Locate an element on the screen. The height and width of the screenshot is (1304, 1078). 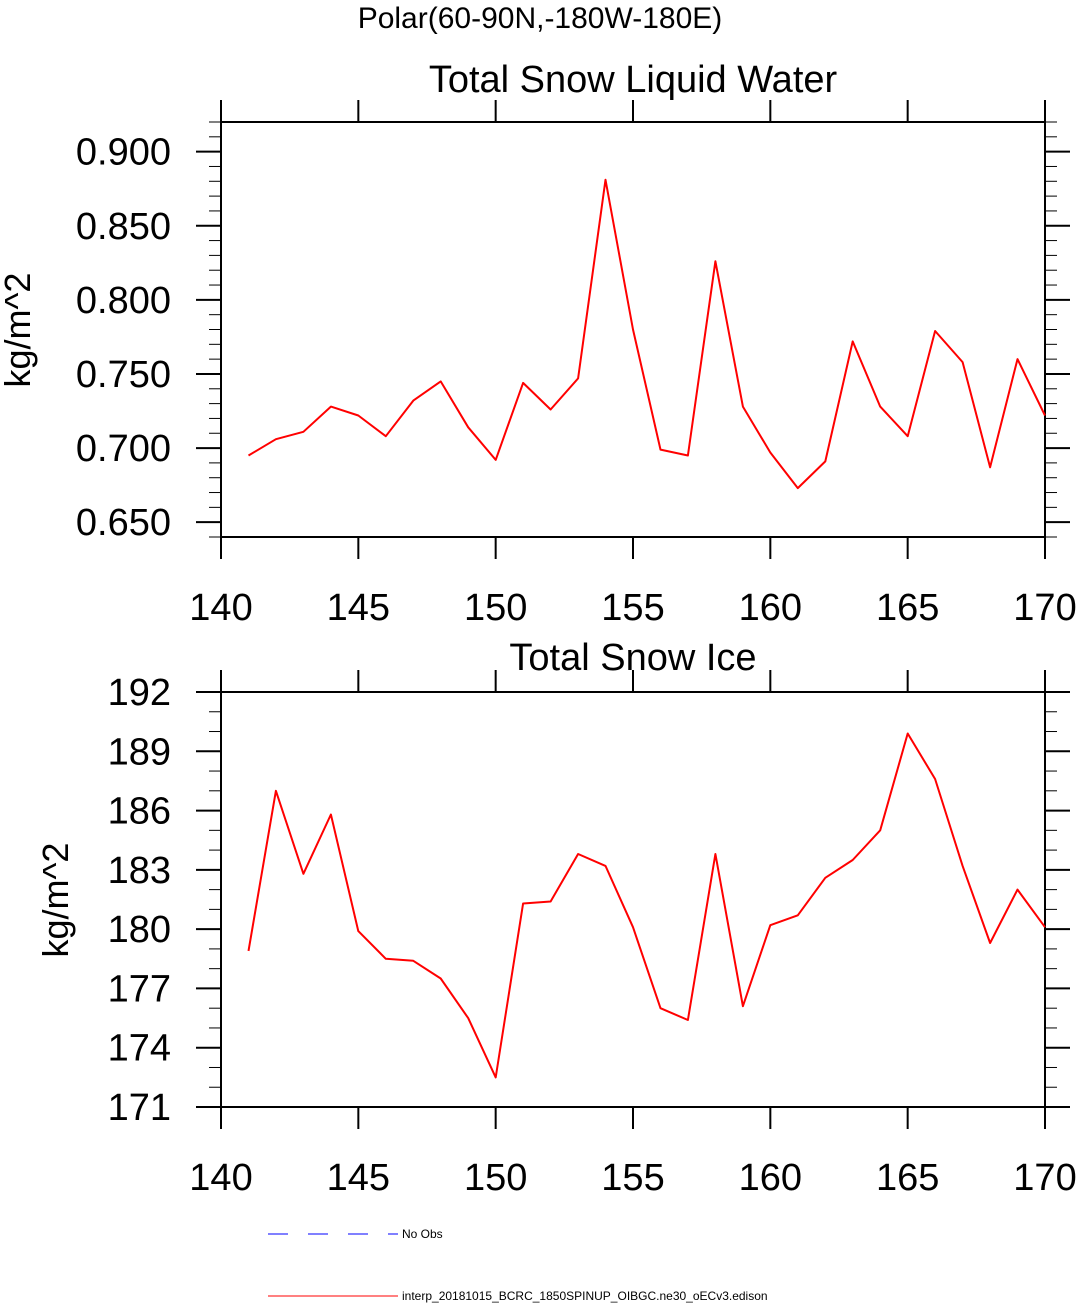
y-tick-label: 192 is located at coordinates (139, 693).